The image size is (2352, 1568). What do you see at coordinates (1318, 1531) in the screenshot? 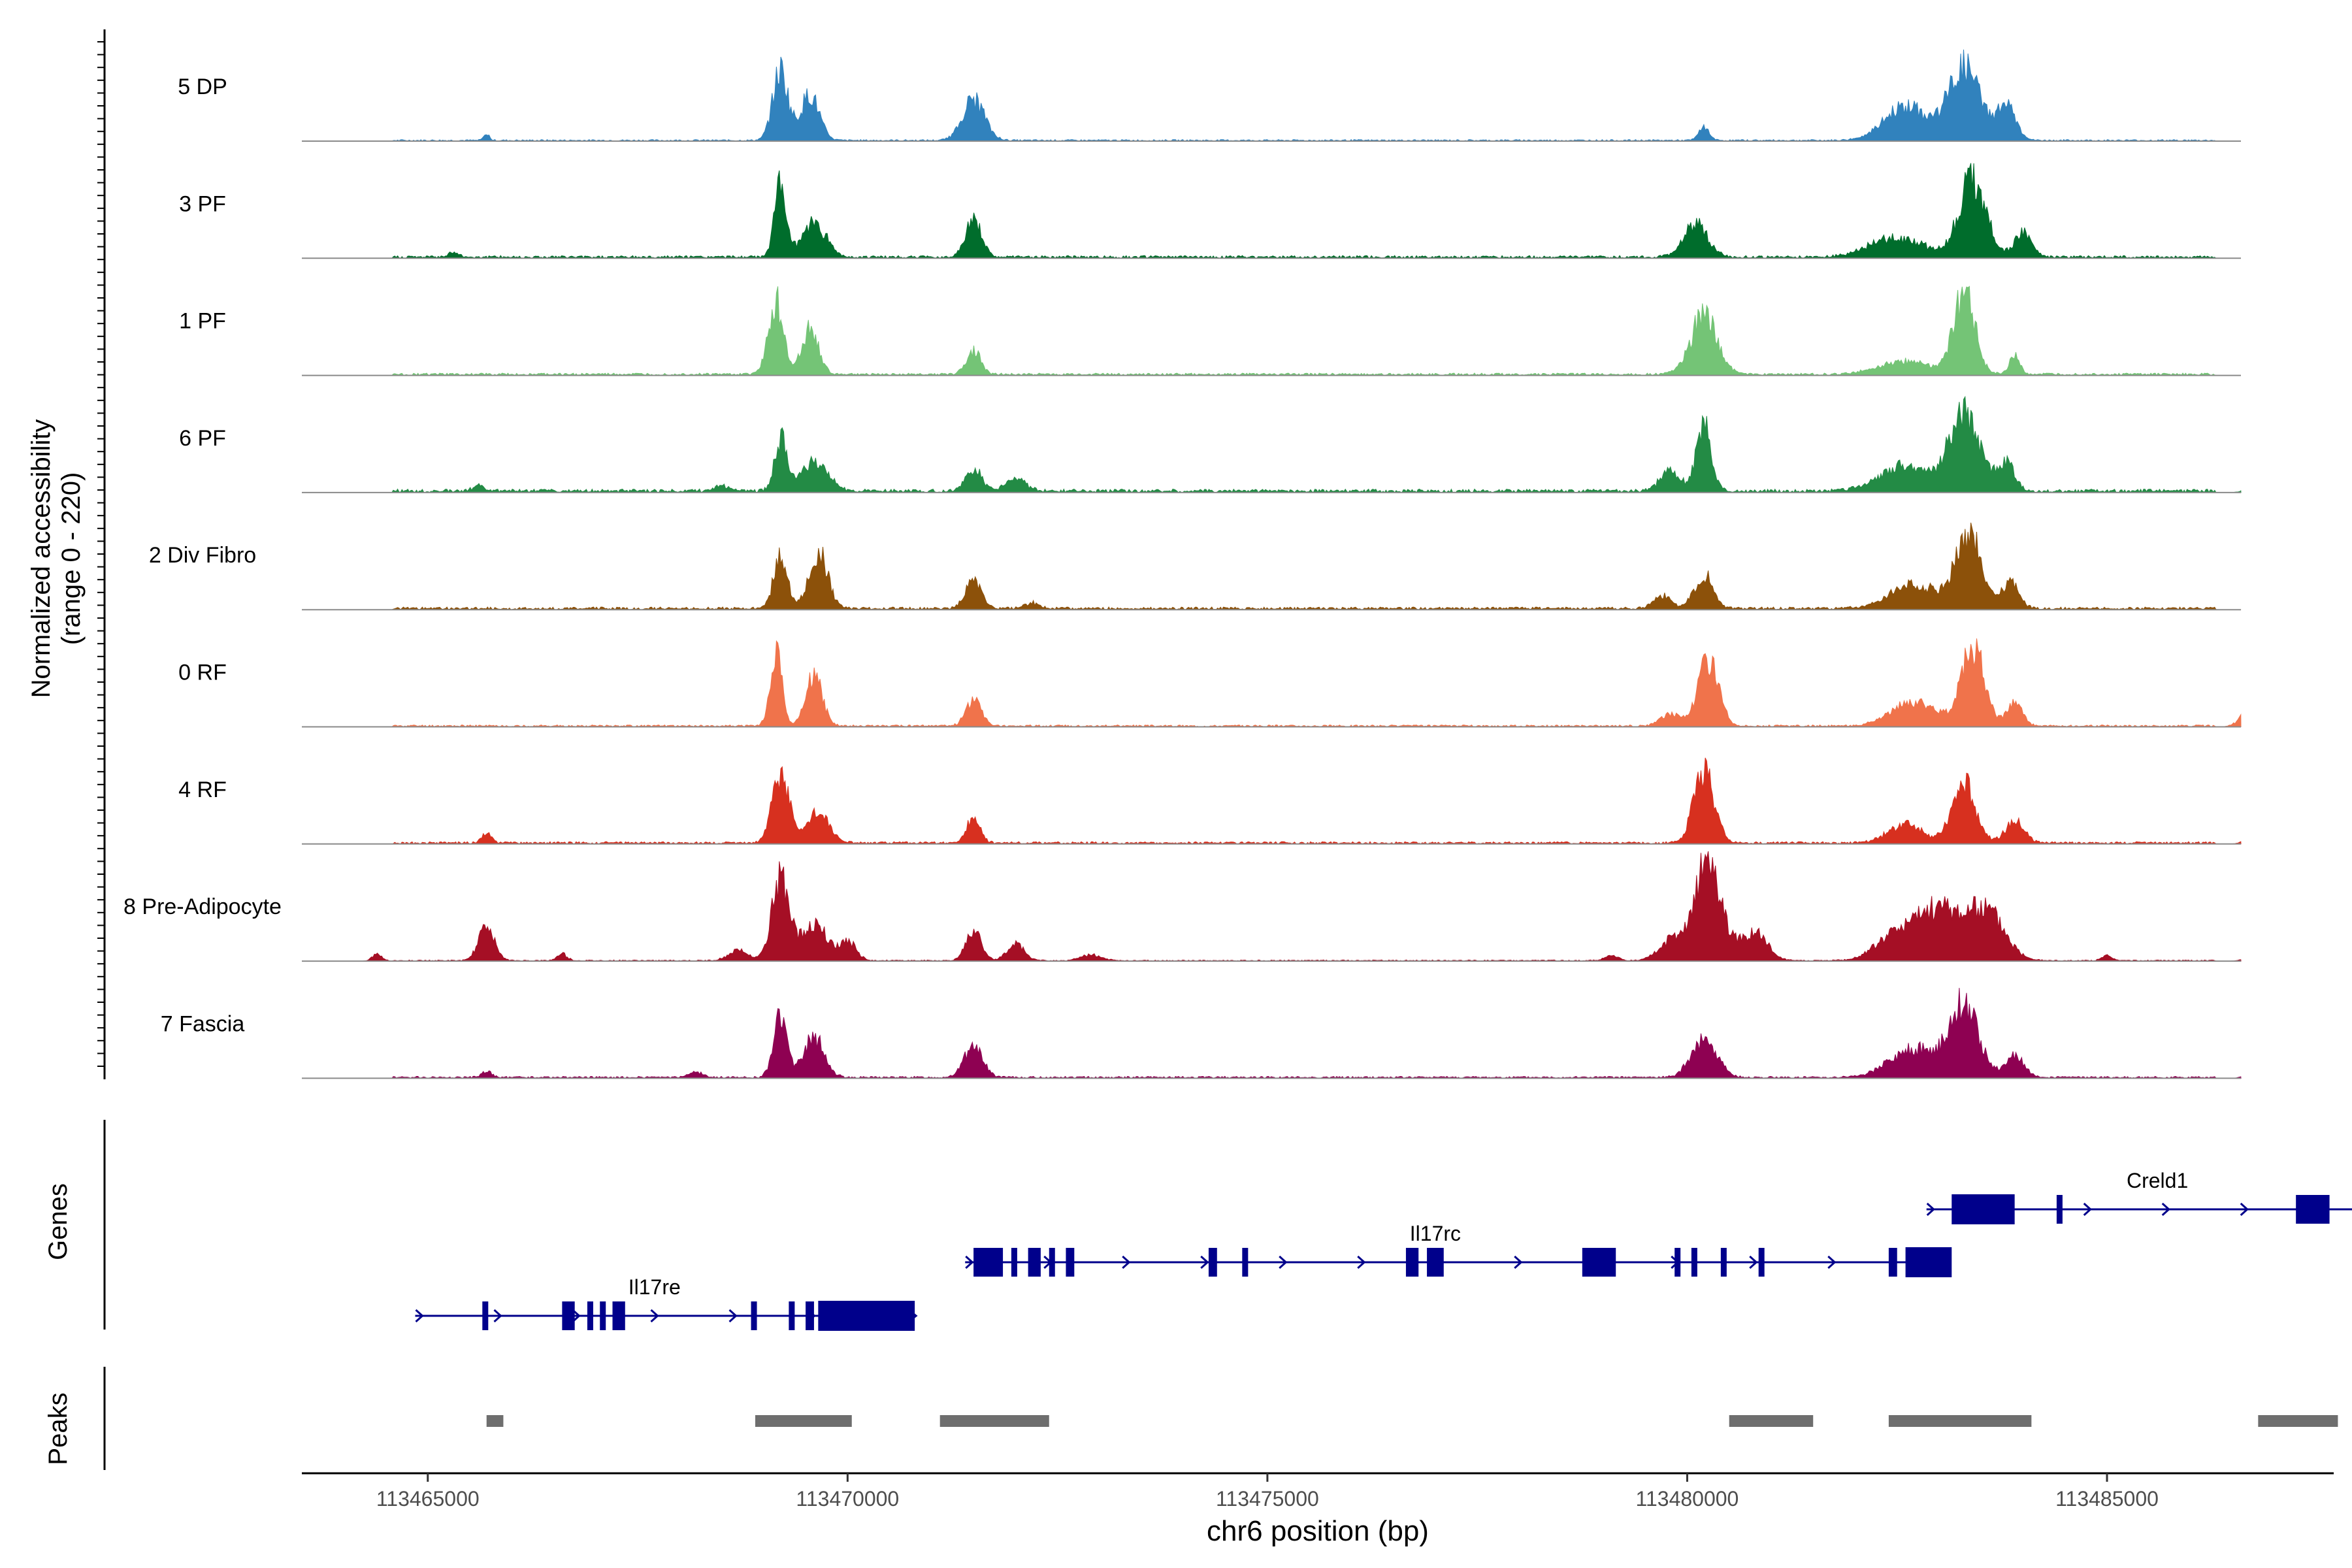
I see `x-axis-title: chr6 position (bp)` at bounding box center [1318, 1531].